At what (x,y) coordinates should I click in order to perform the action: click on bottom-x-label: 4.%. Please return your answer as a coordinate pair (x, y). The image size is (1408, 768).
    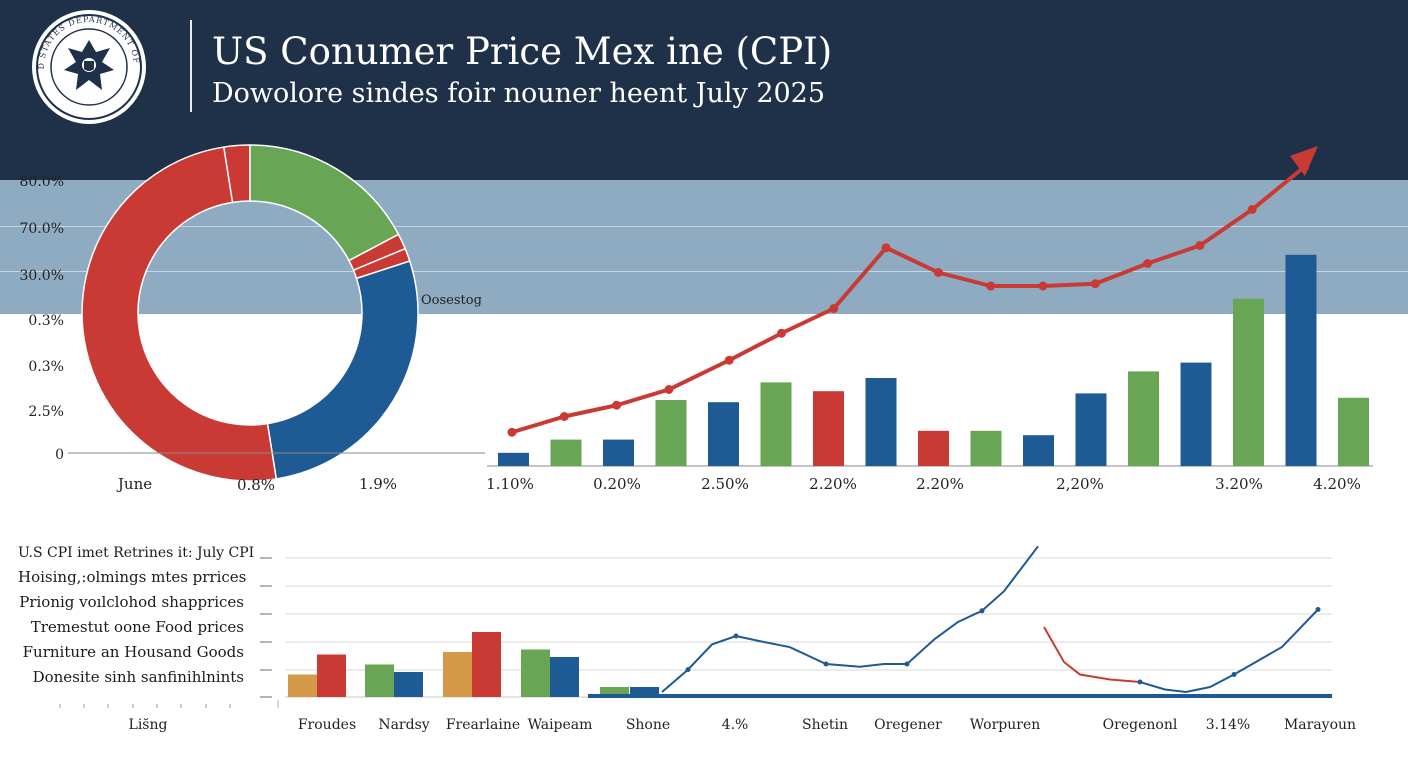
    Looking at the image, I should click on (735, 725).